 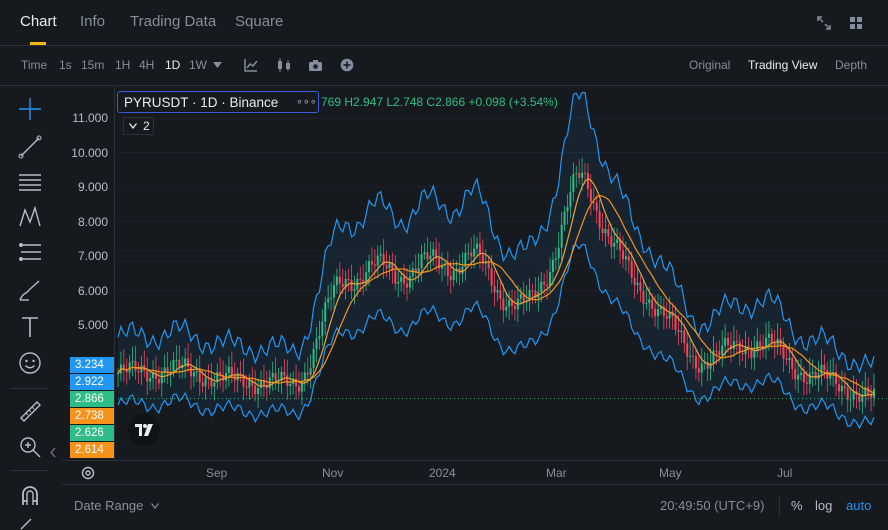 What do you see at coordinates (31, 308) in the screenshot?
I see `drawing-tools-sidebar` at bounding box center [31, 308].